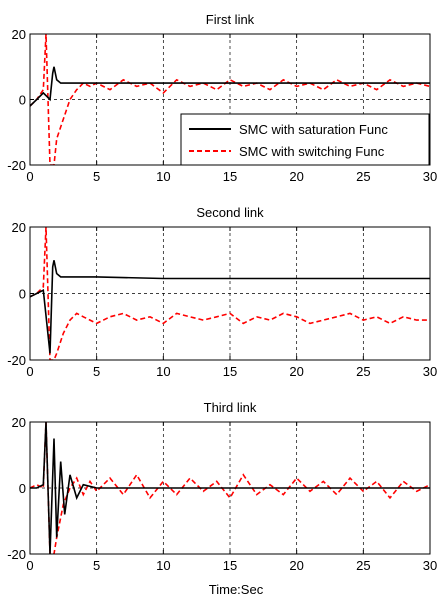  I want to click on legend-entry: SMC with switching Func, so click(312, 151).